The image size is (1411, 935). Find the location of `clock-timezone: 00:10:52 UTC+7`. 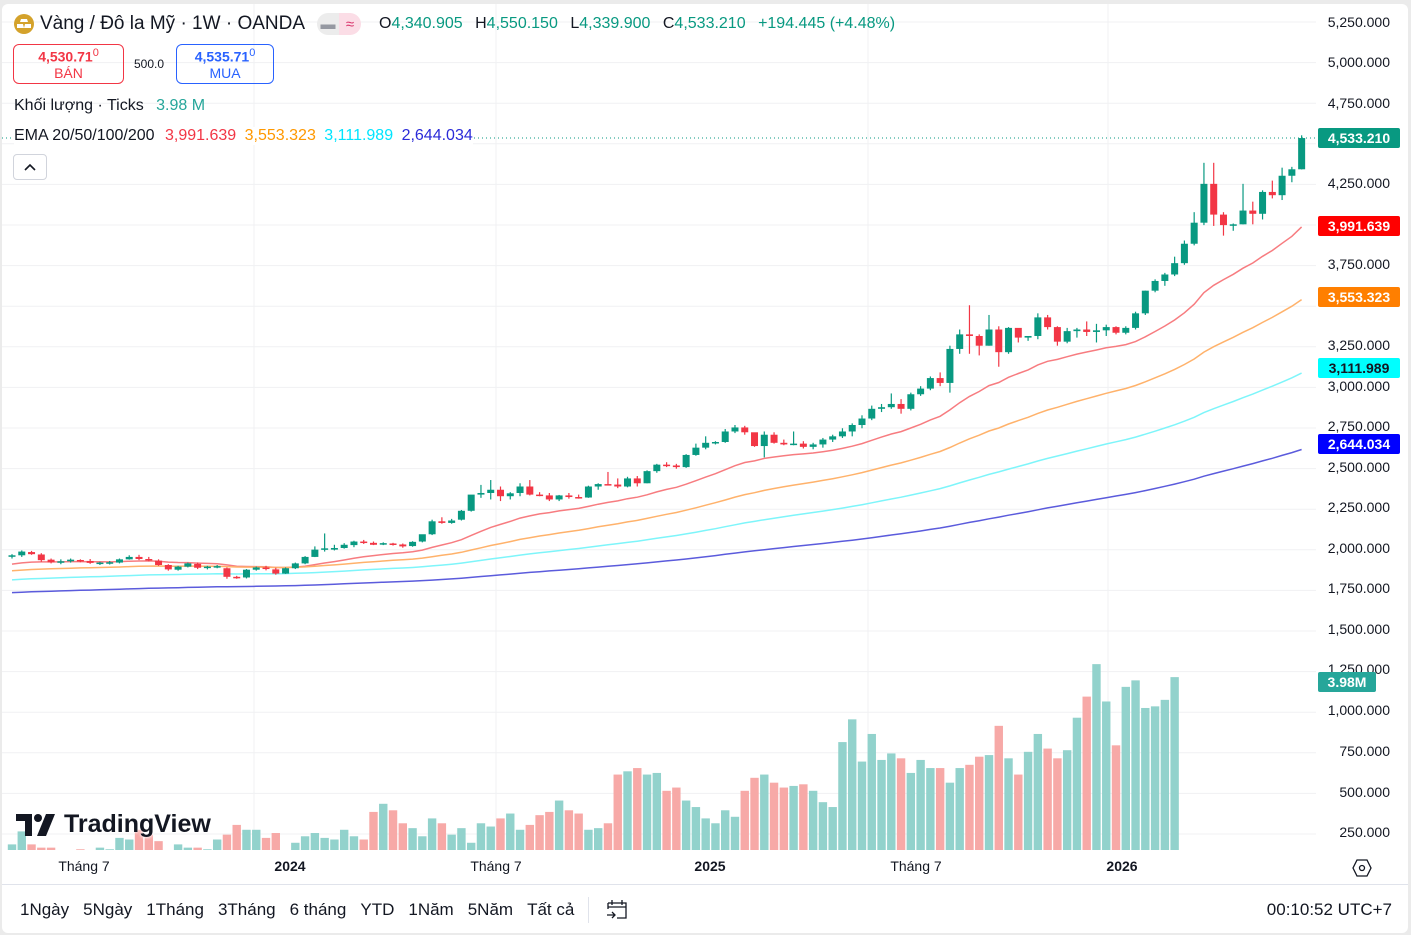

clock-timezone: 00:10:52 UTC+7 is located at coordinates (1329, 909).